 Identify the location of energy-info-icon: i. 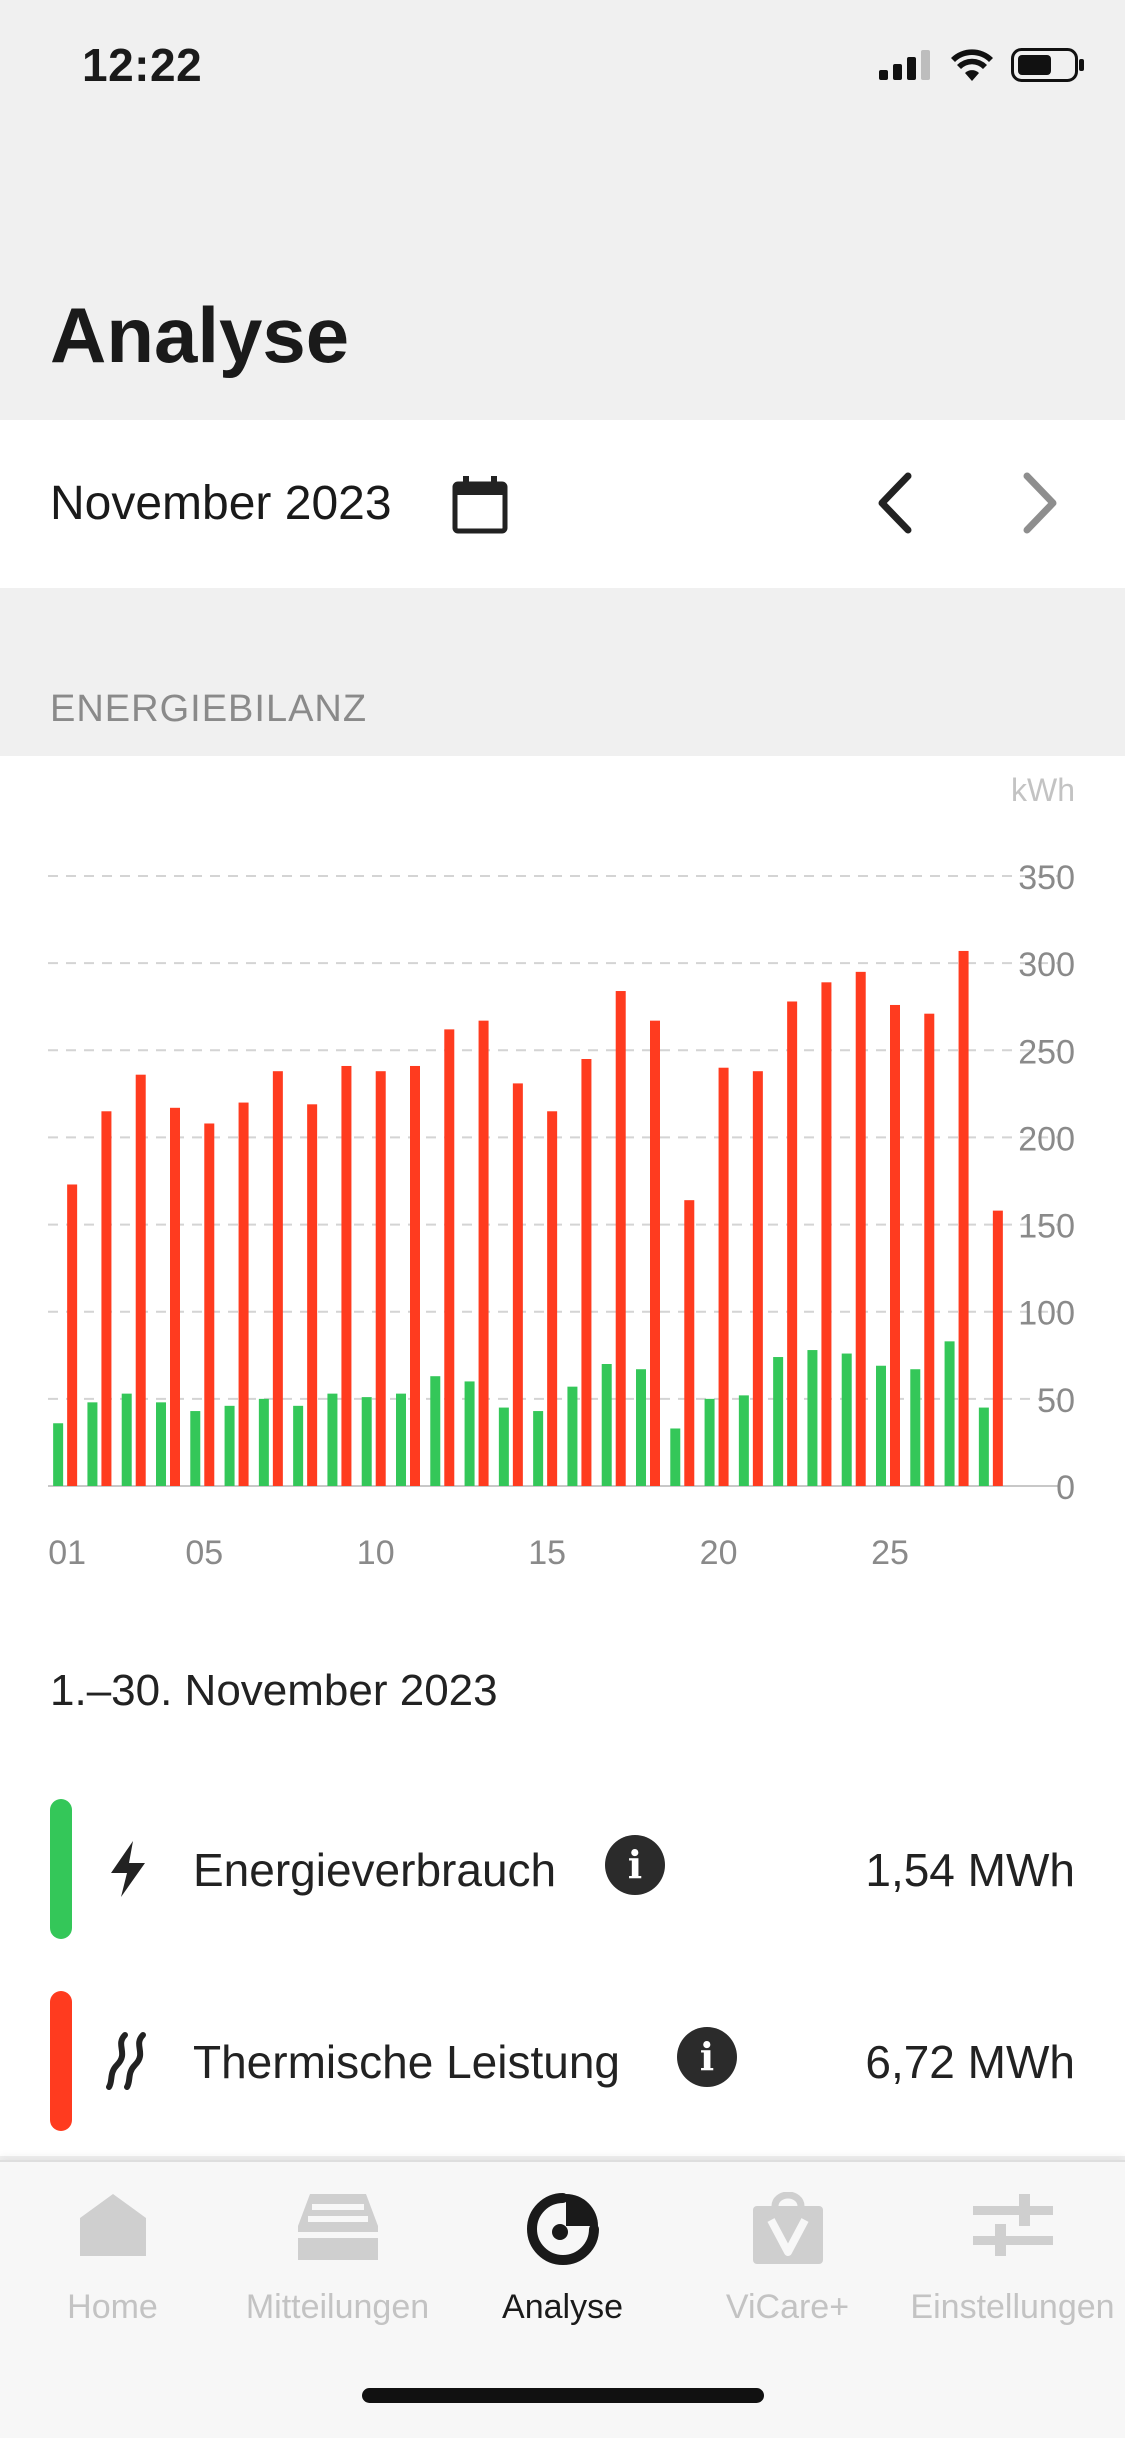
(635, 1865).